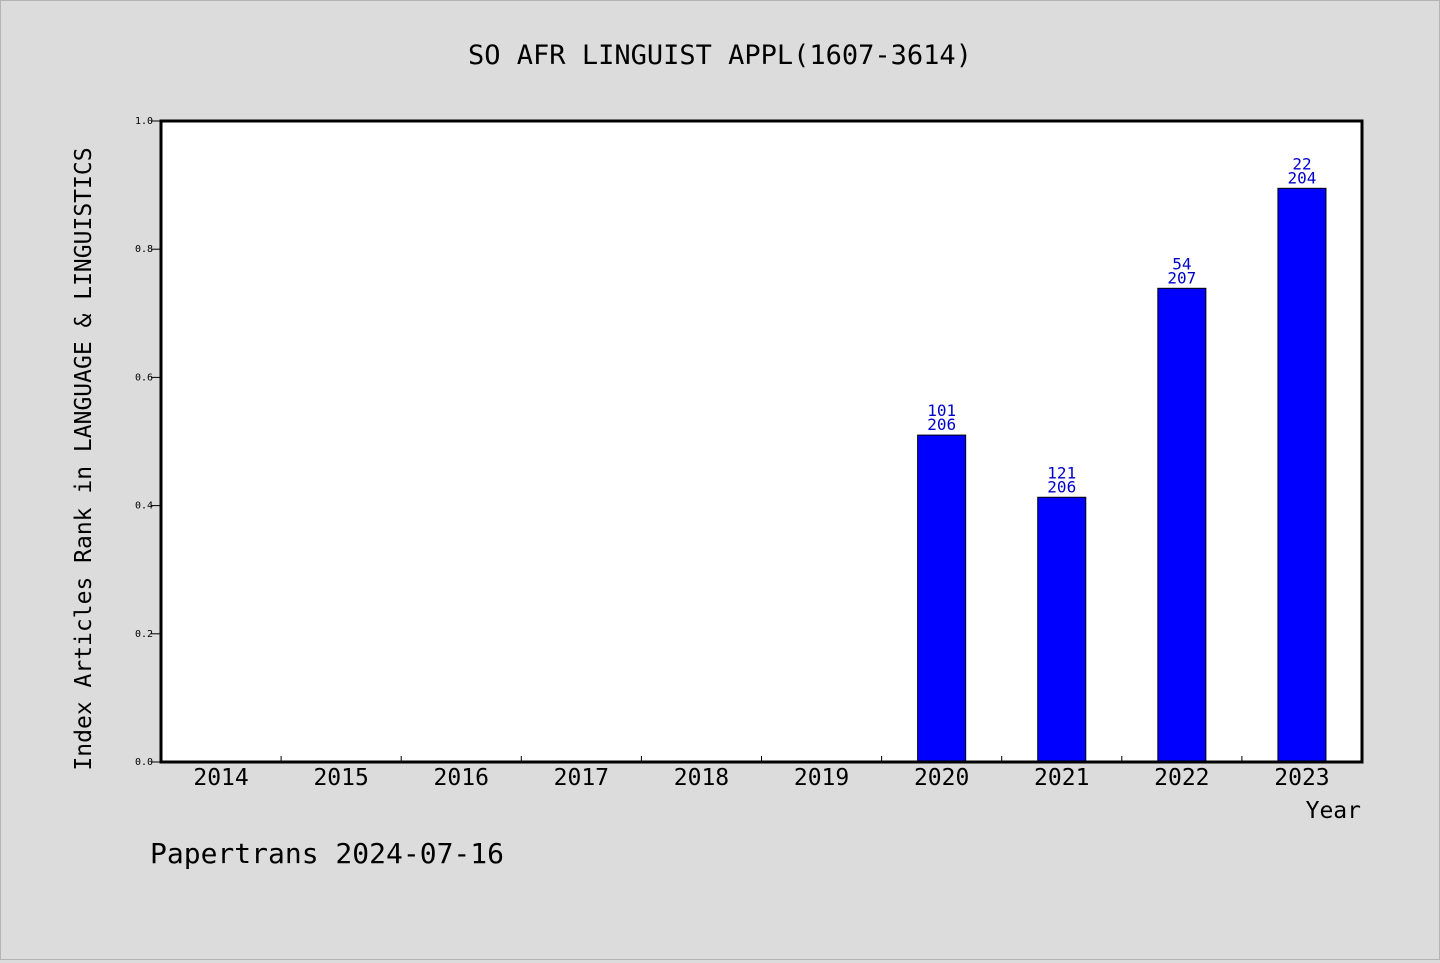  What do you see at coordinates (1301, 163) in the screenshot?
I see `bar-rank-label: 22` at bounding box center [1301, 163].